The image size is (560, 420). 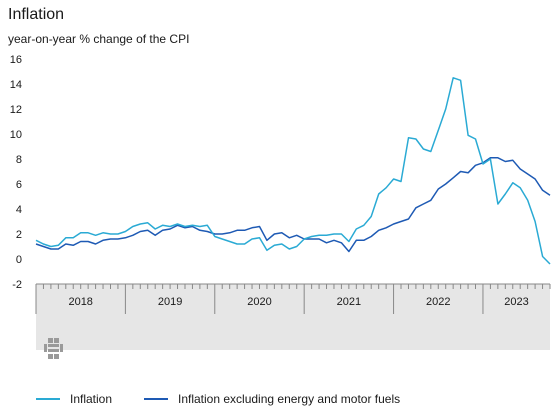 What do you see at coordinates (16, 60) in the screenshot?
I see `y-tick-label: 16` at bounding box center [16, 60].